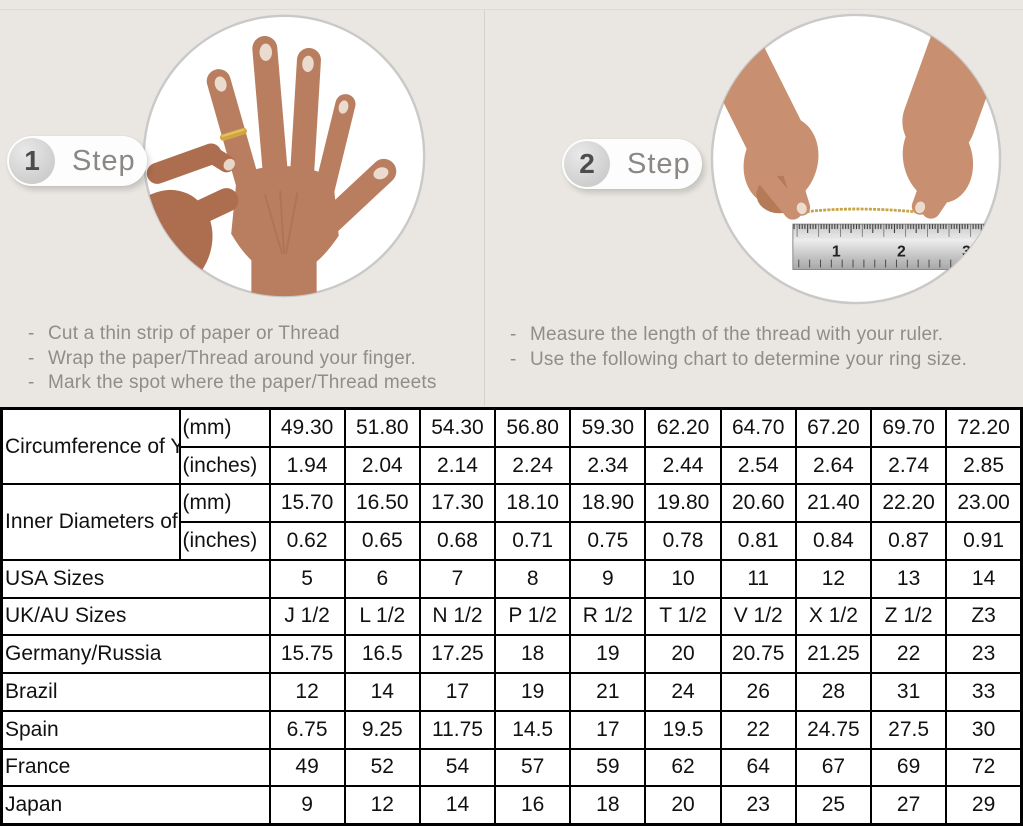  I want to click on size-value: X 1/2, so click(833, 616).